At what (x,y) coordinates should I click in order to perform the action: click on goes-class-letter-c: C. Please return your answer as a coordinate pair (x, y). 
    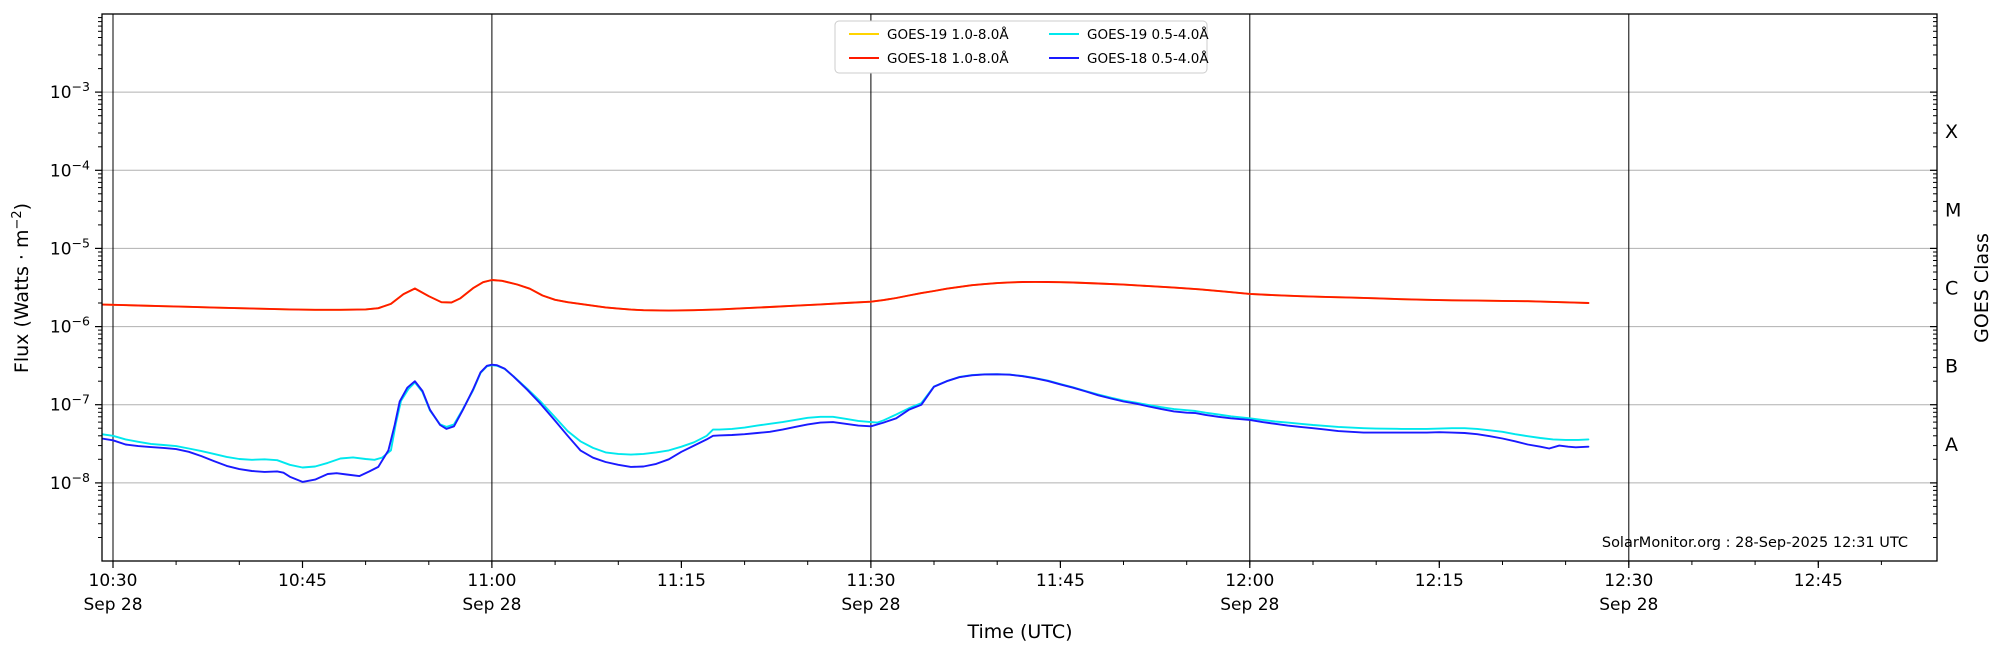
    Looking at the image, I should click on (1951, 289).